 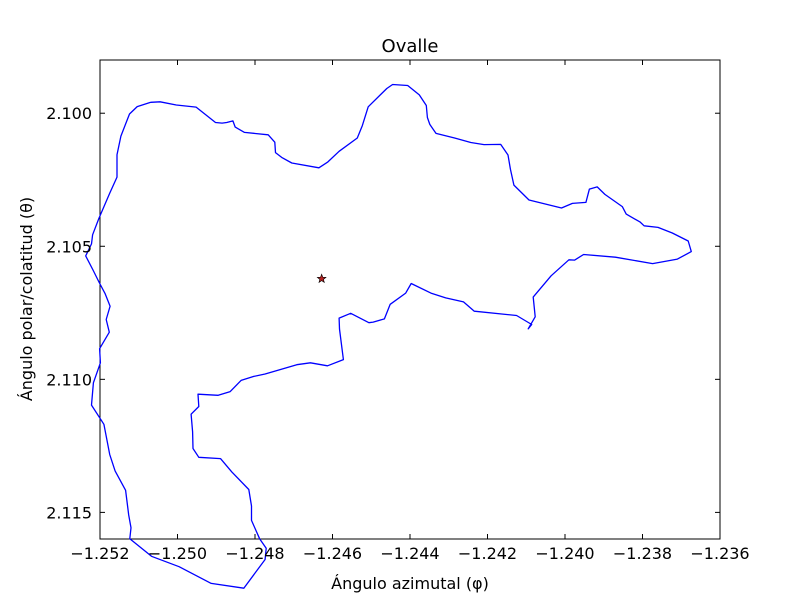 I want to click on y-tick-label: 2.110, so click(x=69, y=379).